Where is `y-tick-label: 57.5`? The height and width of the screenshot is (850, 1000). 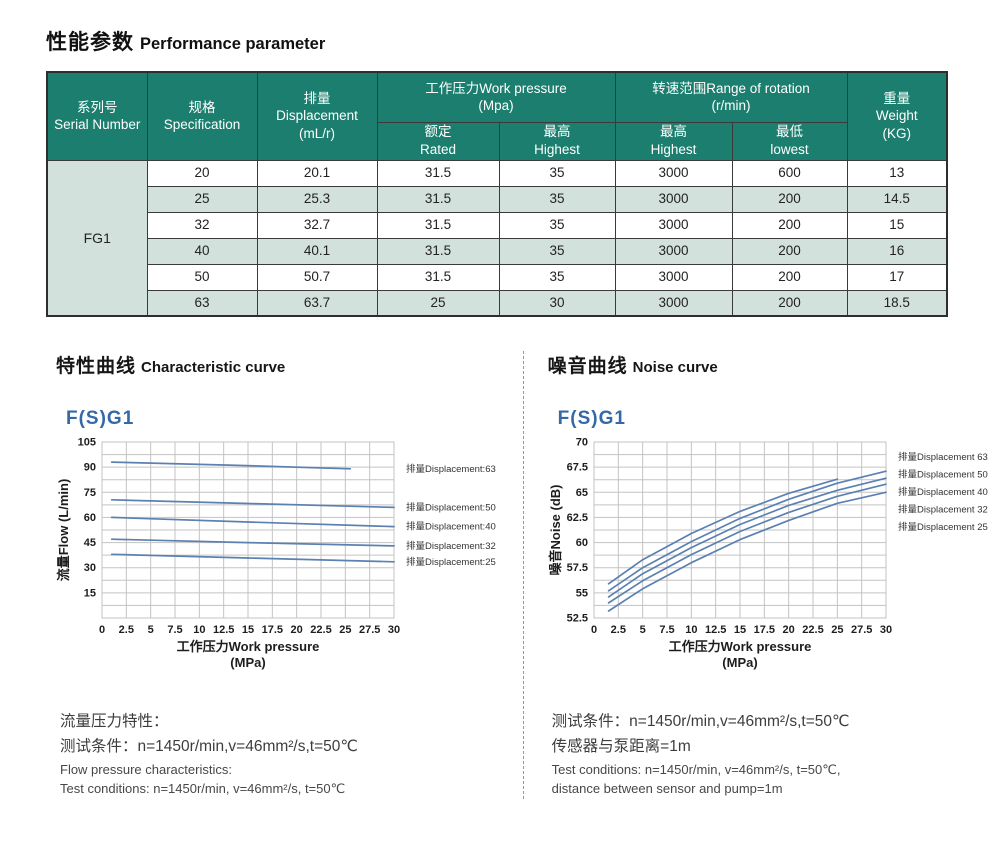 y-tick-label: 57.5 is located at coordinates (576, 568).